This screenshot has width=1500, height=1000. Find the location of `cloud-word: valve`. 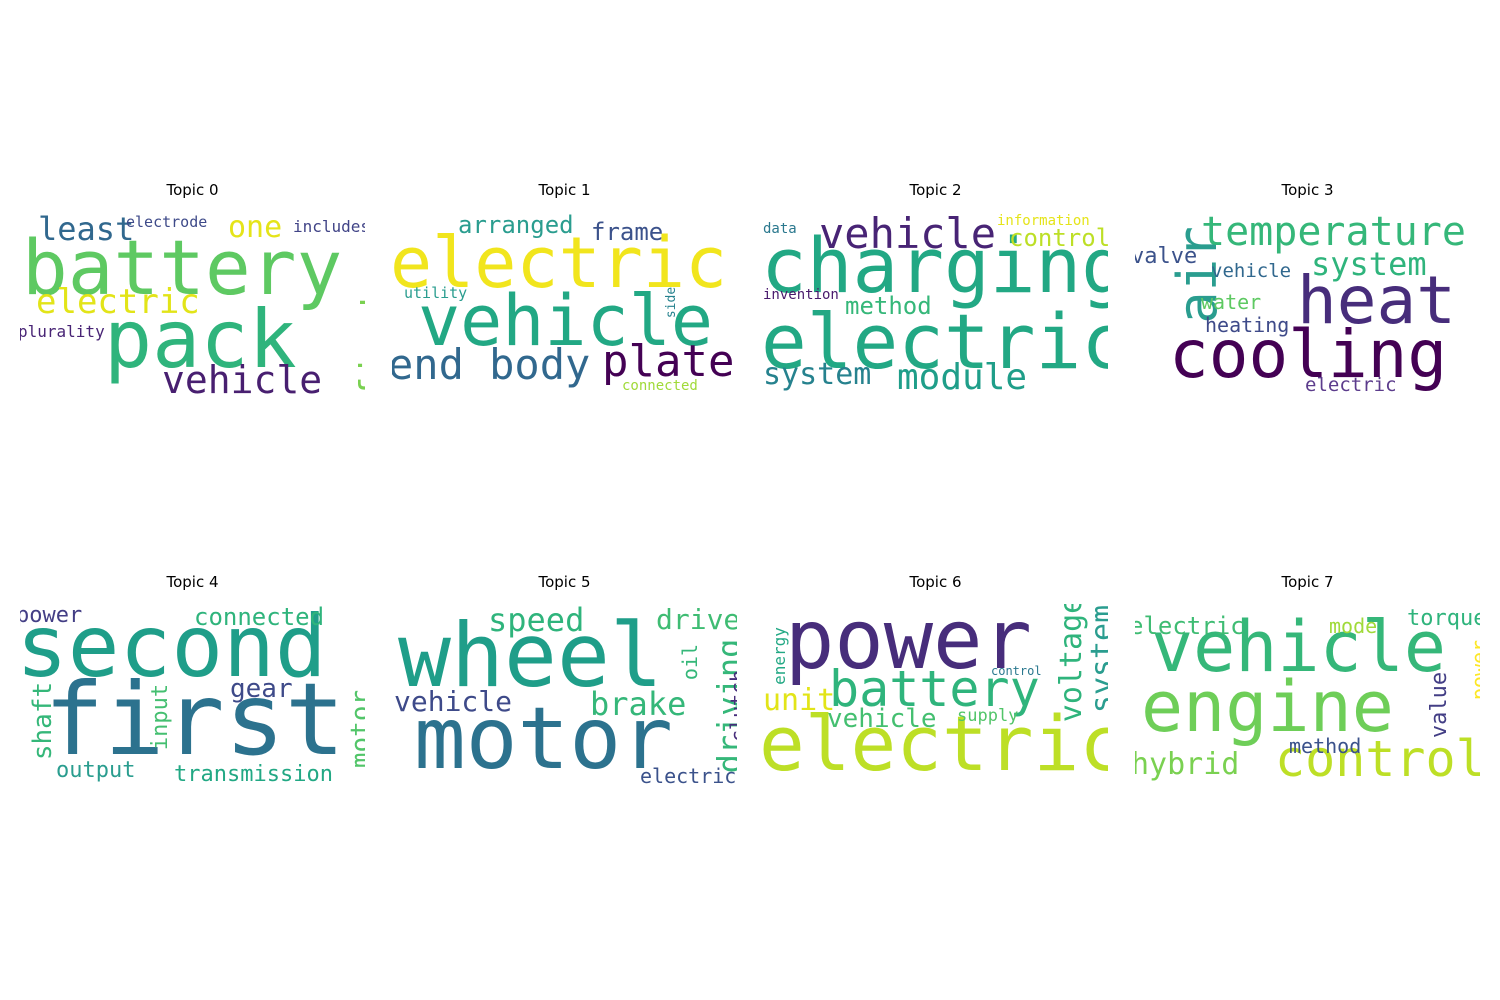

cloud-word: valve is located at coordinates (1166, 256).